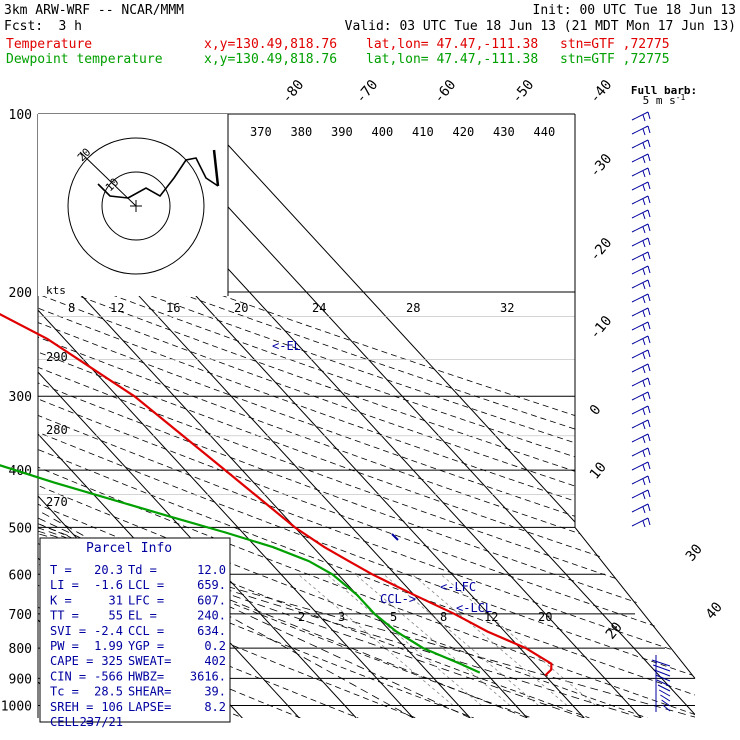 This screenshot has height=740, width=740. I want to click on parcel-key: CIN =, so click(68, 676).